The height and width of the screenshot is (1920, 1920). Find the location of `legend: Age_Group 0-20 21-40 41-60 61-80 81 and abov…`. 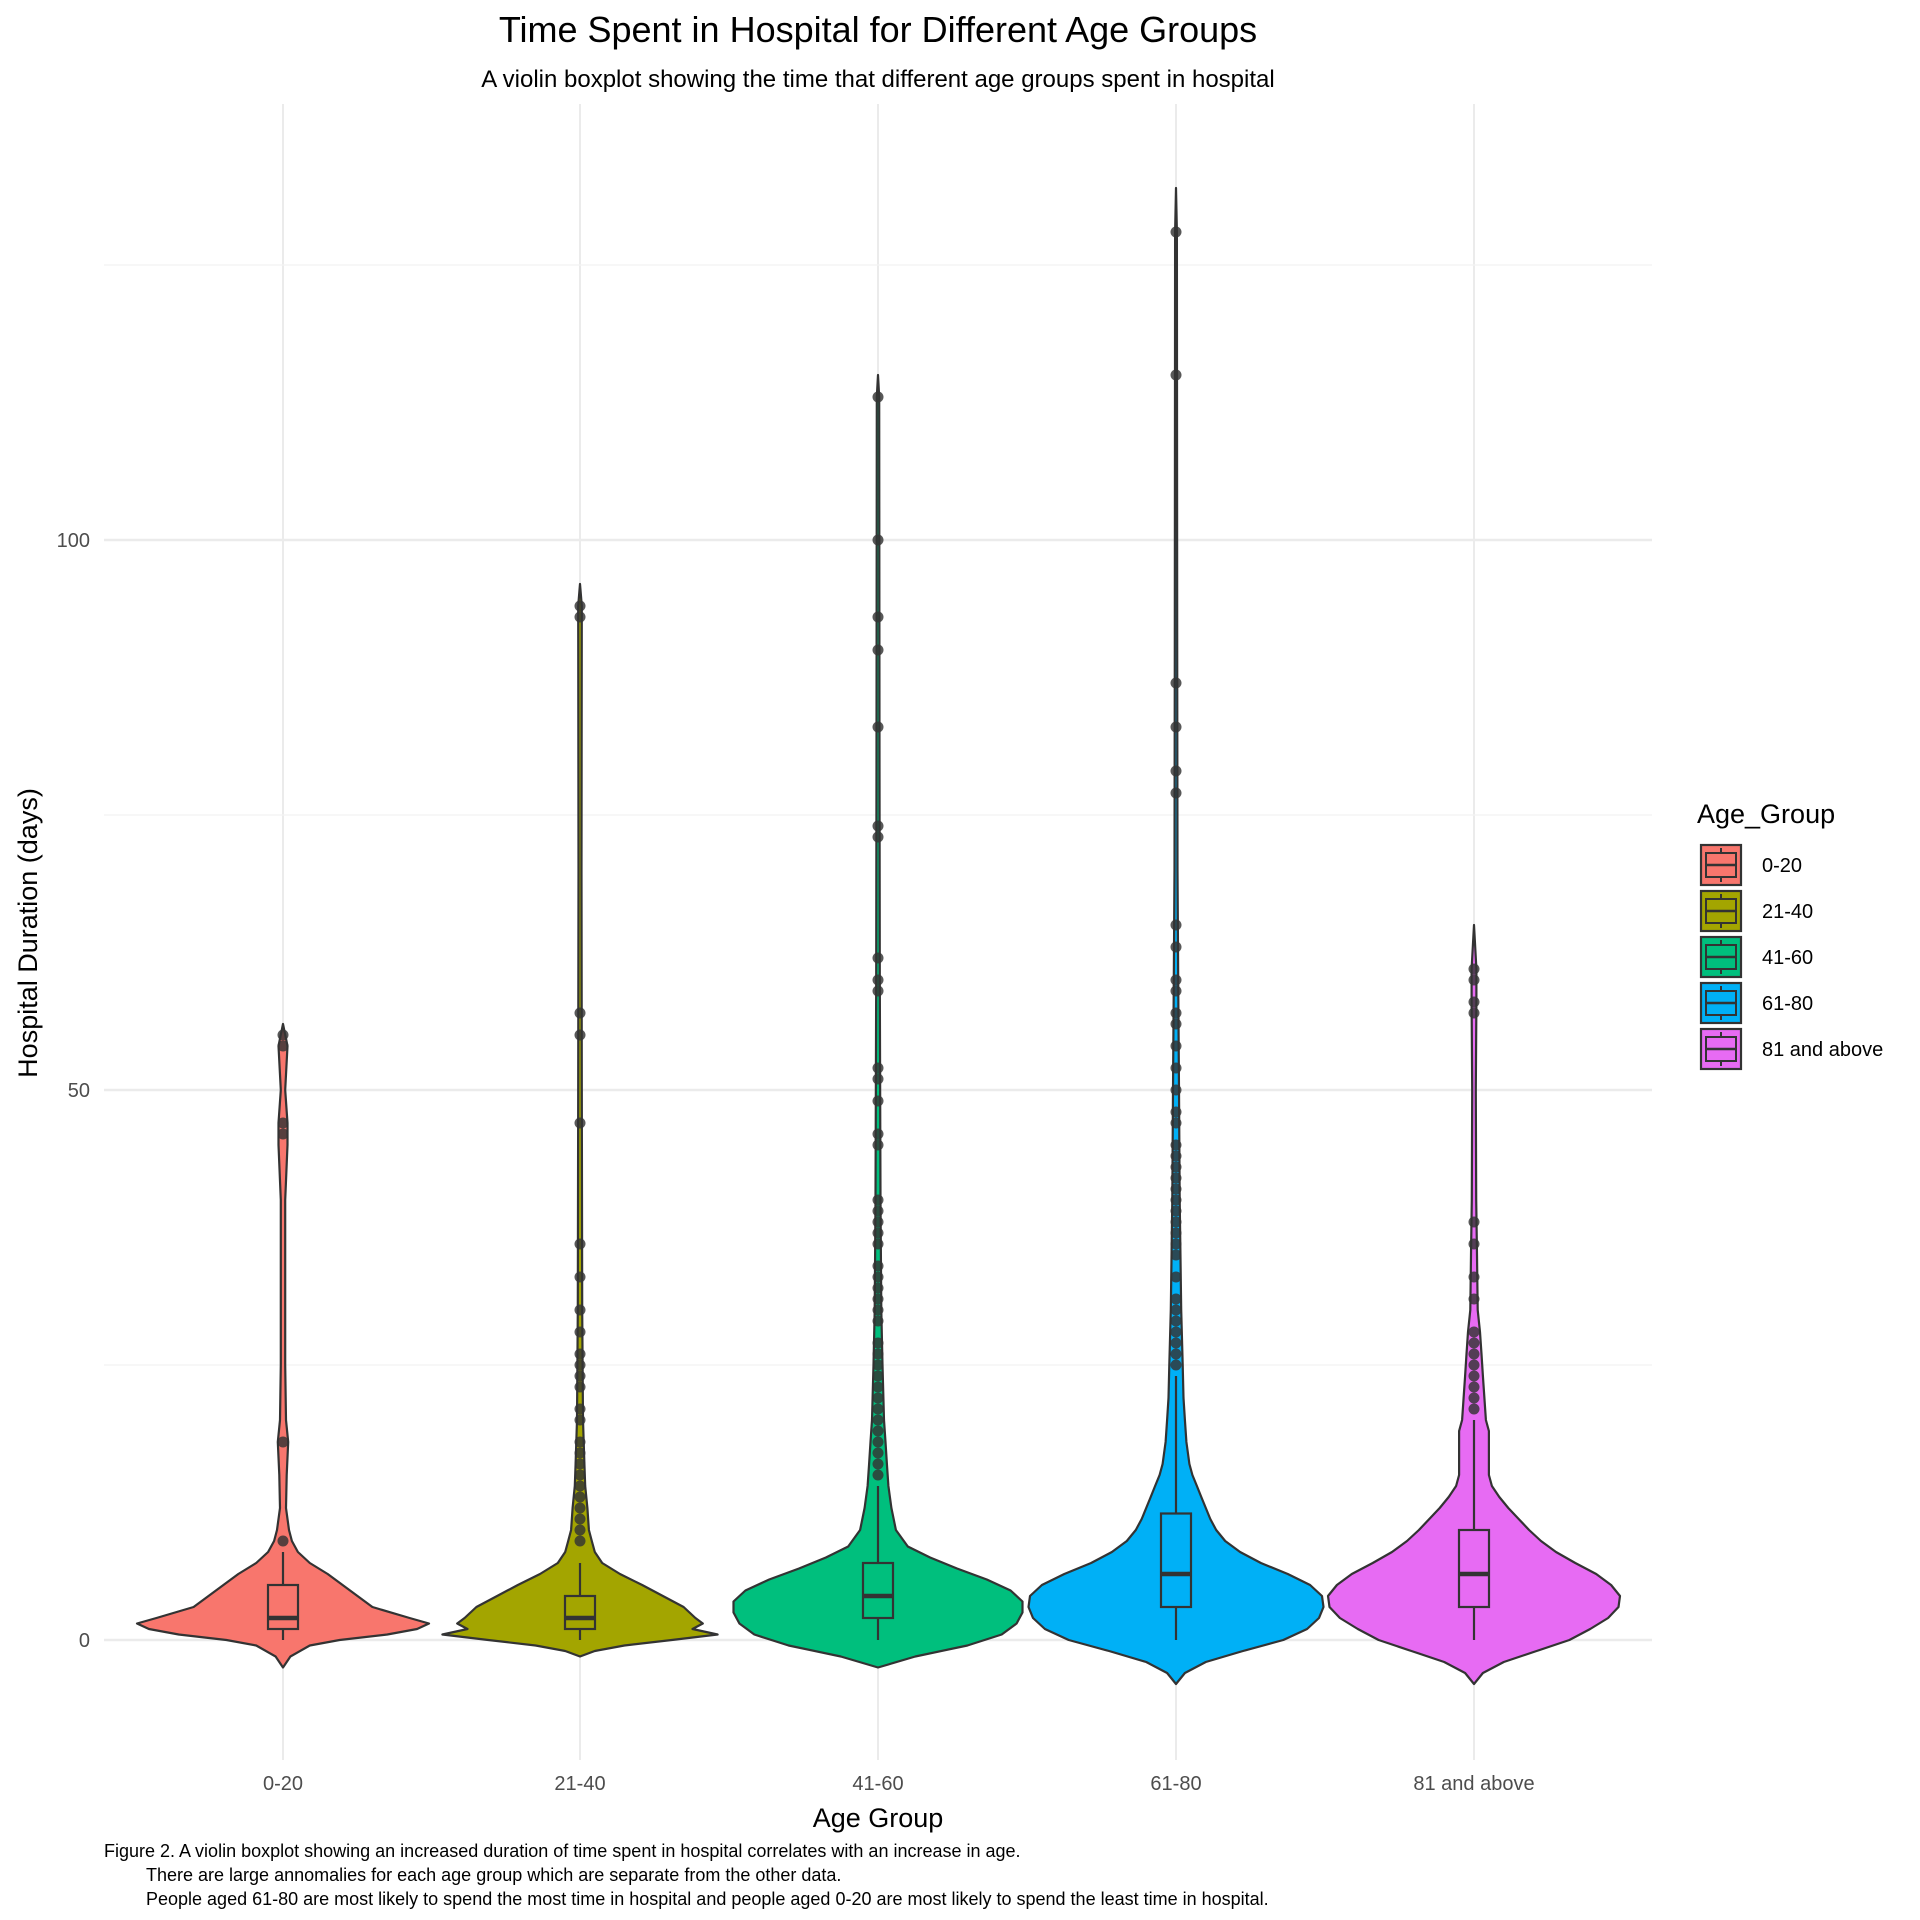

legend: Age_Group 0-20 21-40 41-60 61-80 81 and abov… is located at coordinates (1790, 935).